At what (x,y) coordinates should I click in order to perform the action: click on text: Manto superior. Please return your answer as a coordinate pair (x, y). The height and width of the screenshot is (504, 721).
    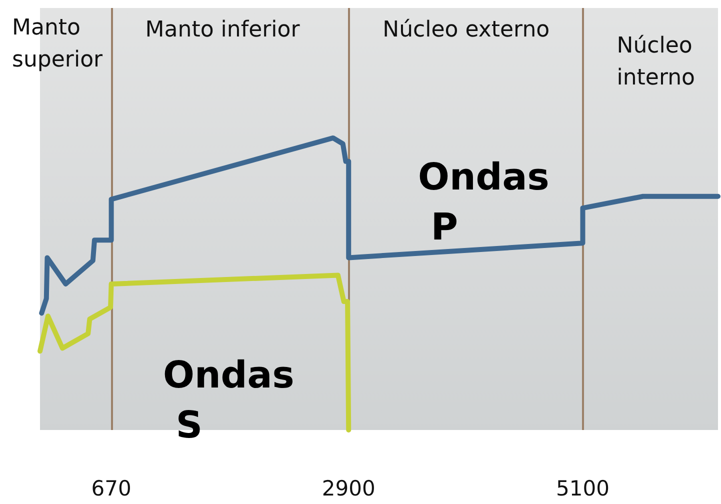
    Looking at the image, I should click on (58, 44).